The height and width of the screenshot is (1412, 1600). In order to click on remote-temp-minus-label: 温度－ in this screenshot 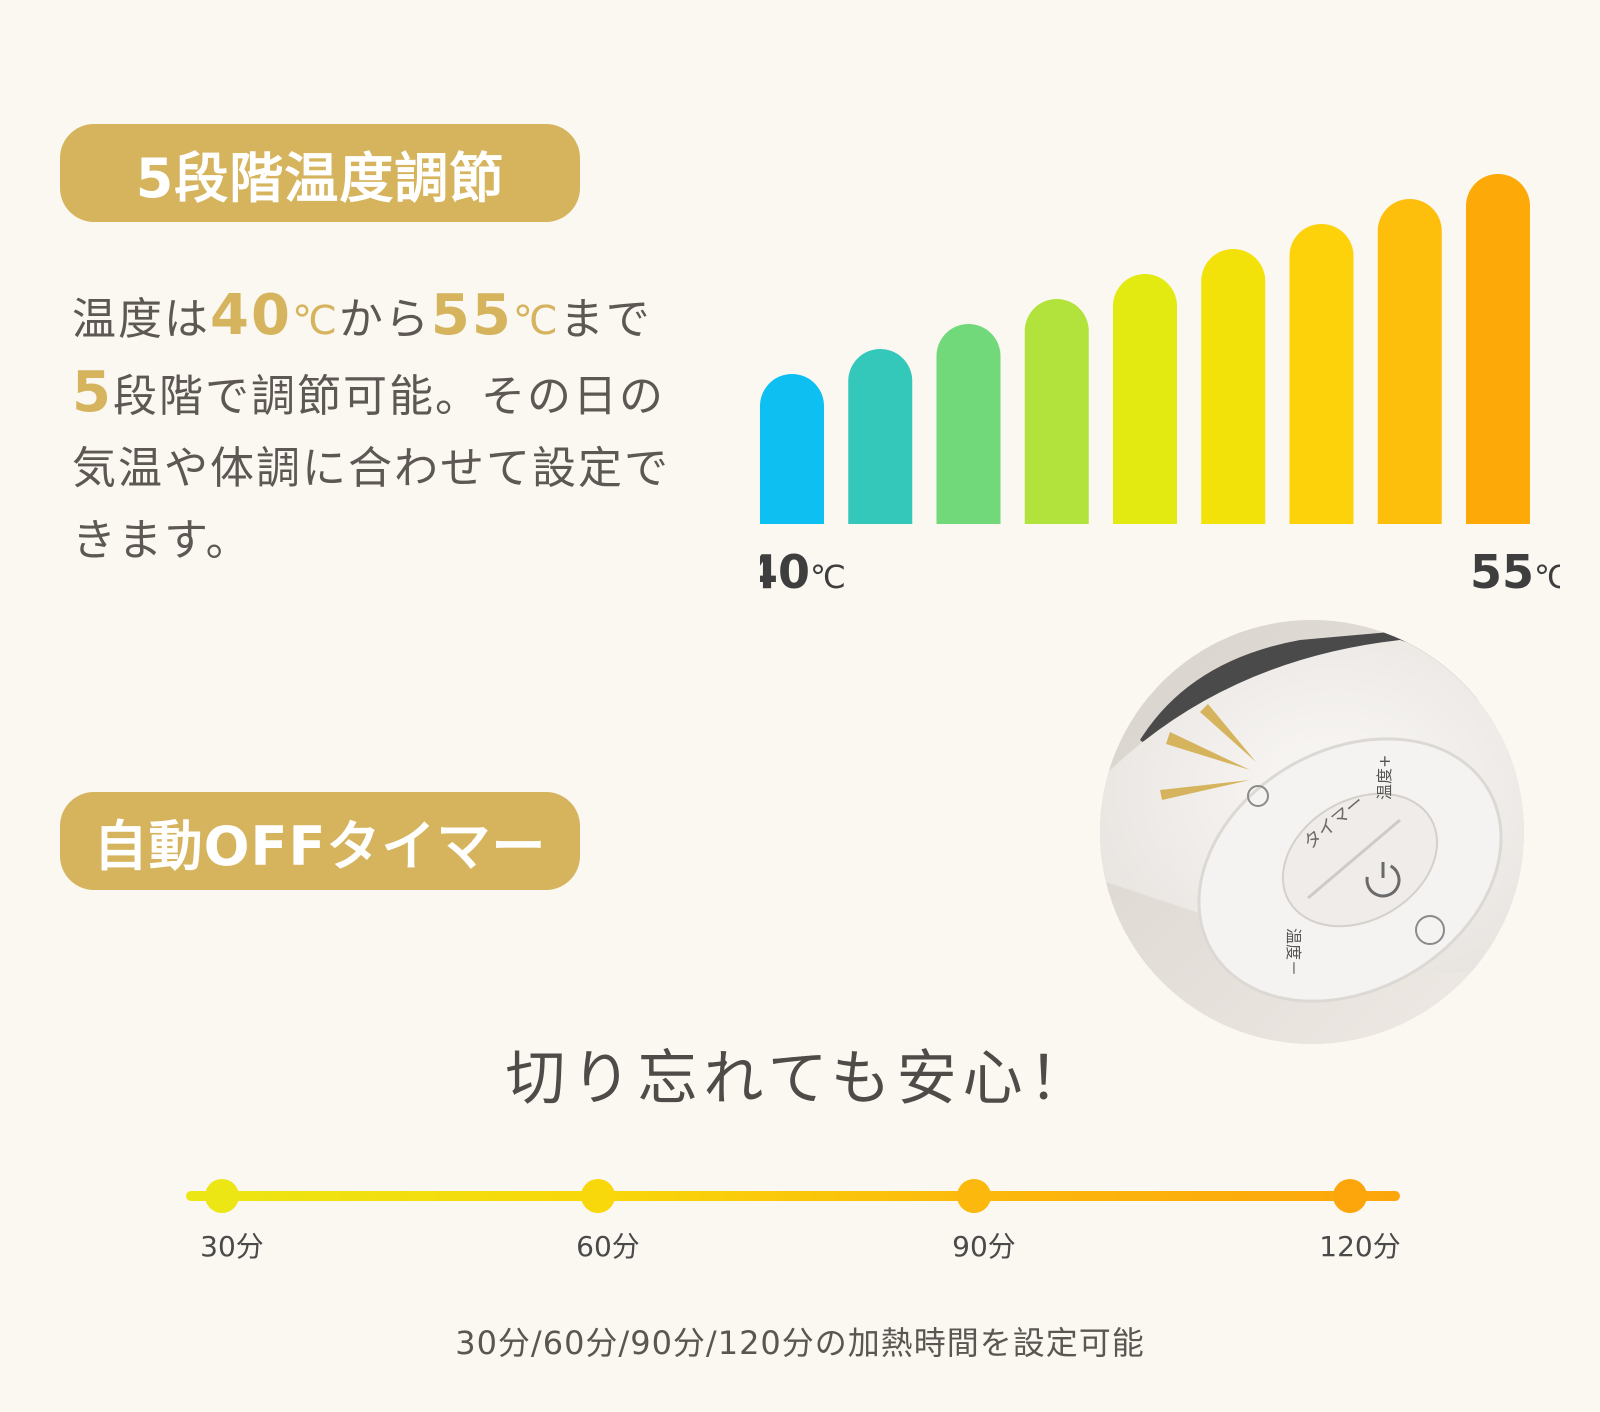, I will do `click(1293, 952)`.